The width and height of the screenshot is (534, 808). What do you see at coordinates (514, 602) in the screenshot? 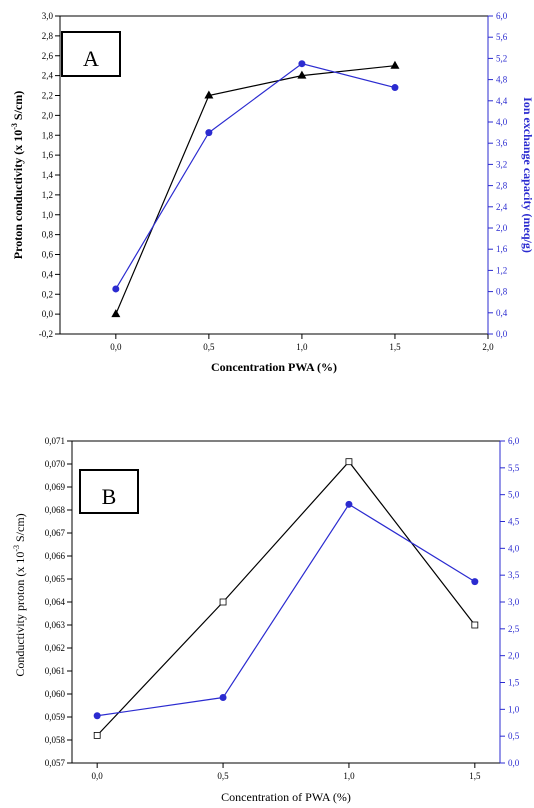
I see `panel-b-y-tick-label-right: 3,0` at bounding box center [514, 602].